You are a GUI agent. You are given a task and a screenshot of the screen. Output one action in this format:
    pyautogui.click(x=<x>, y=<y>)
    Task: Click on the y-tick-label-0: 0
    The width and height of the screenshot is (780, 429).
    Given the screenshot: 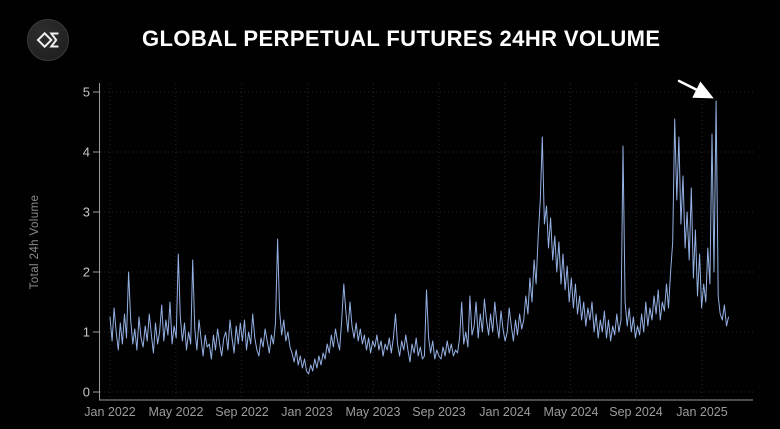 What is the action you would take?
    pyautogui.click(x=86, y=392)
    